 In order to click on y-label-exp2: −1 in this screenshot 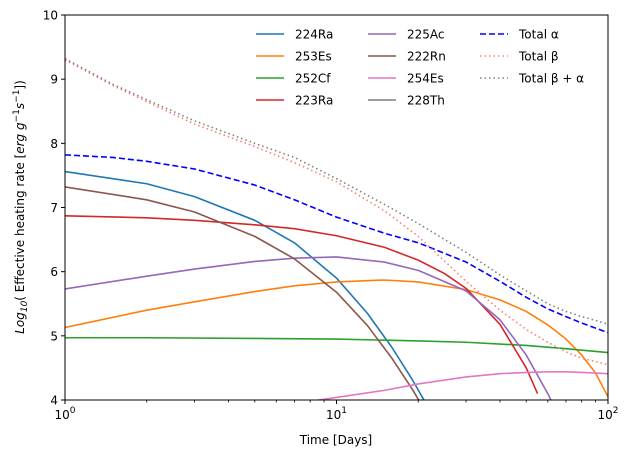, I will do `click(17, 96)`.